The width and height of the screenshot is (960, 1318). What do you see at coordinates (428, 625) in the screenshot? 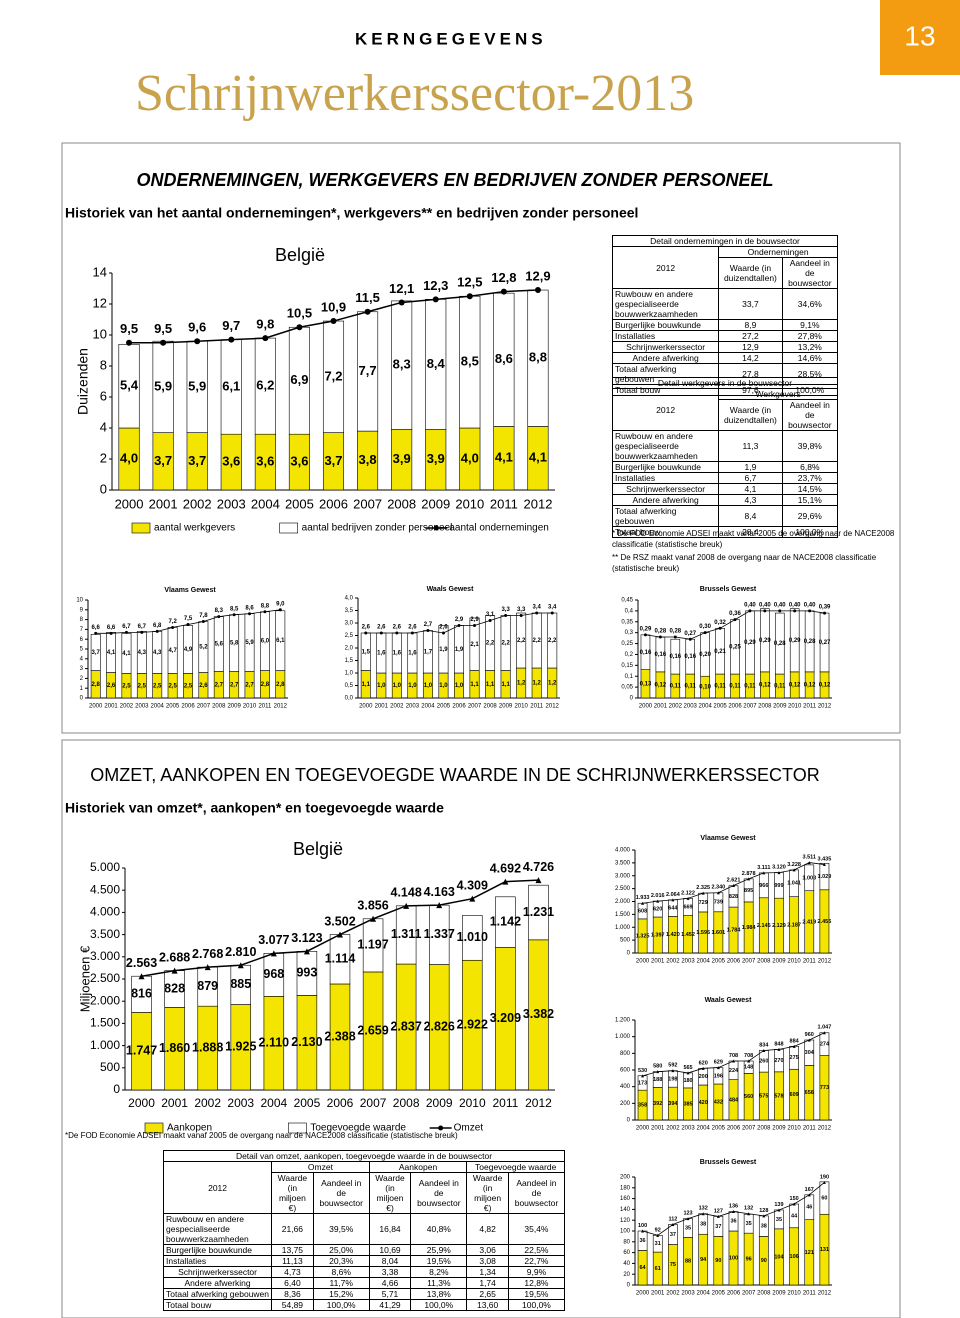
I see `value-label: 2,7` at bounding box center [428, 625].